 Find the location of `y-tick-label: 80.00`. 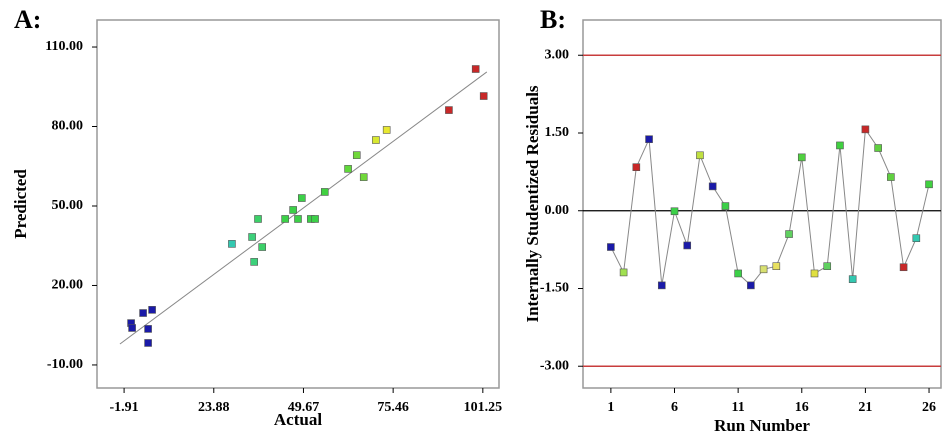

y-tick-label: 80.00 is located at coordinates (68, 126).